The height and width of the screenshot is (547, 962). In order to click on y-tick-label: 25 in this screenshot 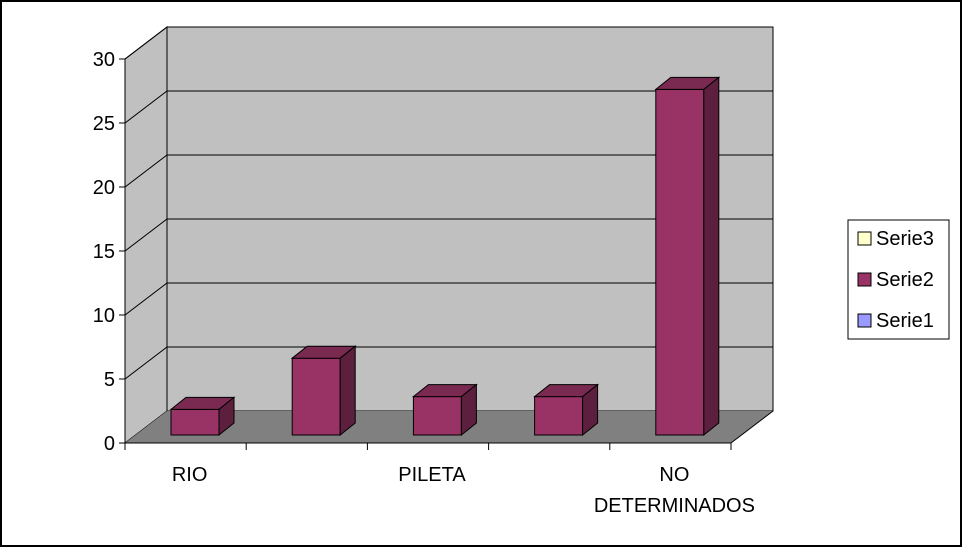, I will do `click(104, 124)`.